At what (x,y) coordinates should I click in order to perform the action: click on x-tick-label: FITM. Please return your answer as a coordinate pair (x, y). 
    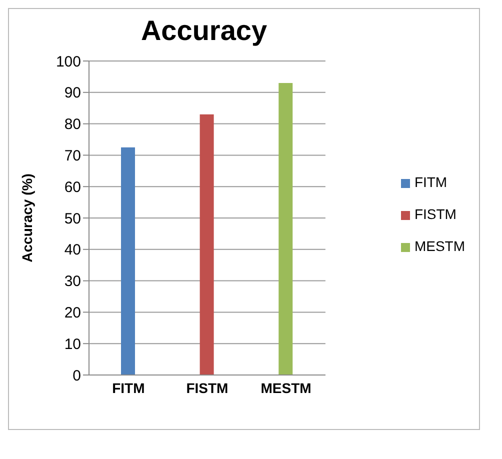
    Looking at the image, I should click on (128, 388).